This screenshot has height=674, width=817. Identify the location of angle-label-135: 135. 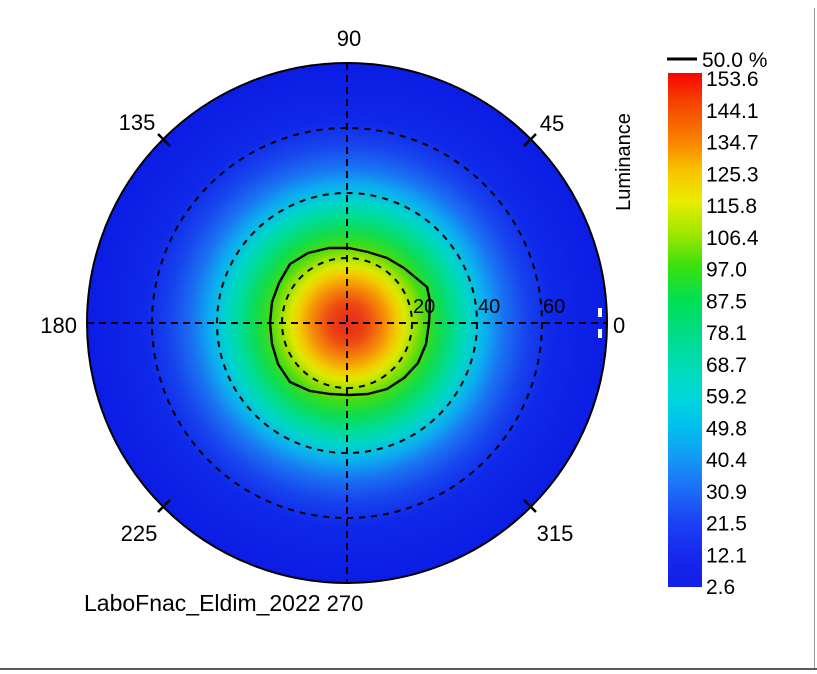
(137, 122).